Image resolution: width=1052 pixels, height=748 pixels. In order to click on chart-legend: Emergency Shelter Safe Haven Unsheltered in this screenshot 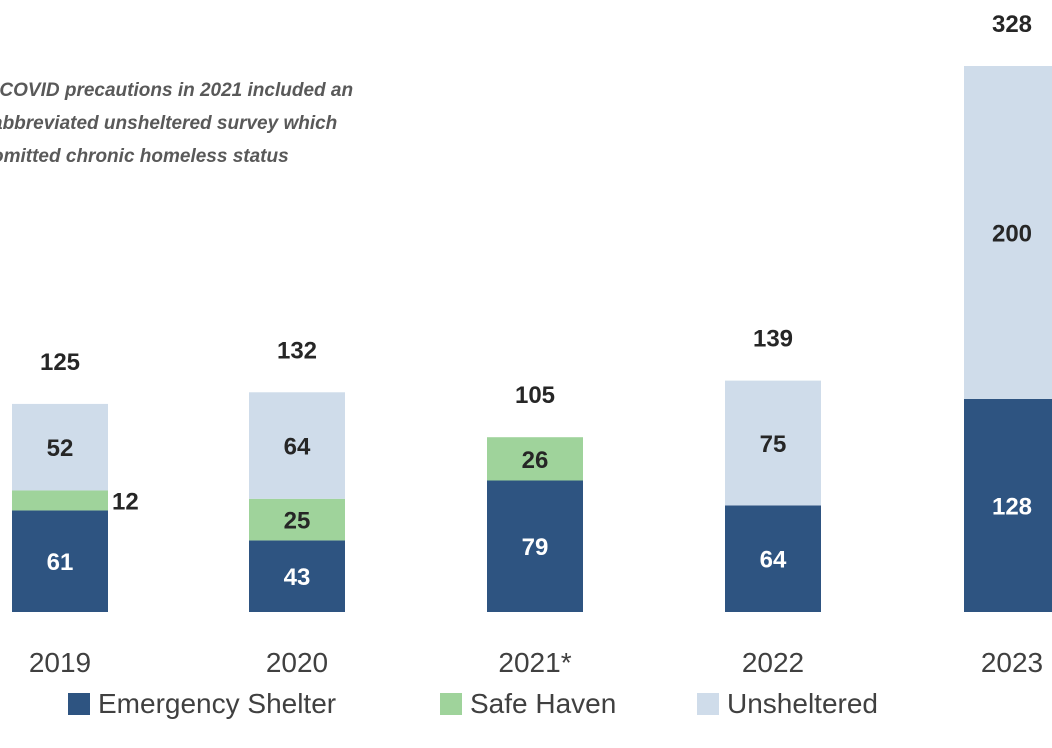, I will do `click(526, 708)`.